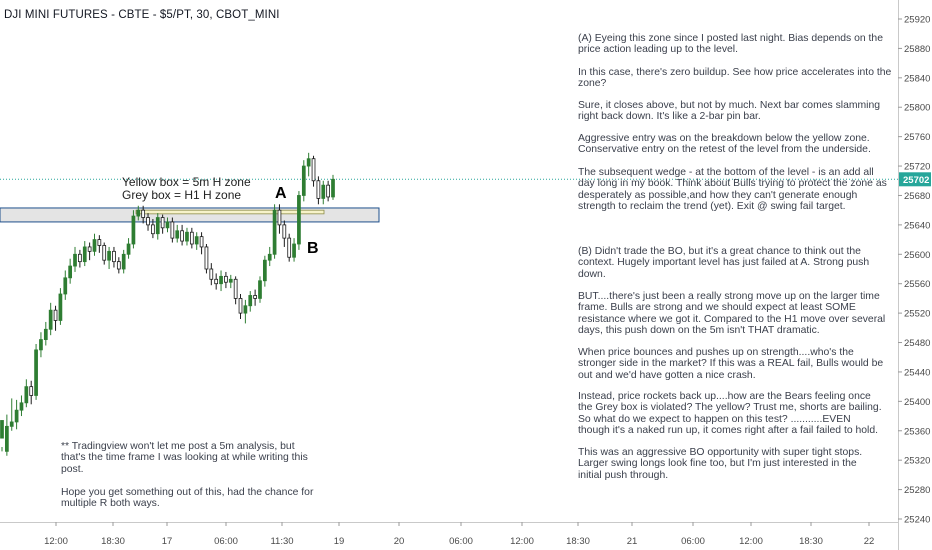  I want to click on price-axis-bg, so click(915, 275).